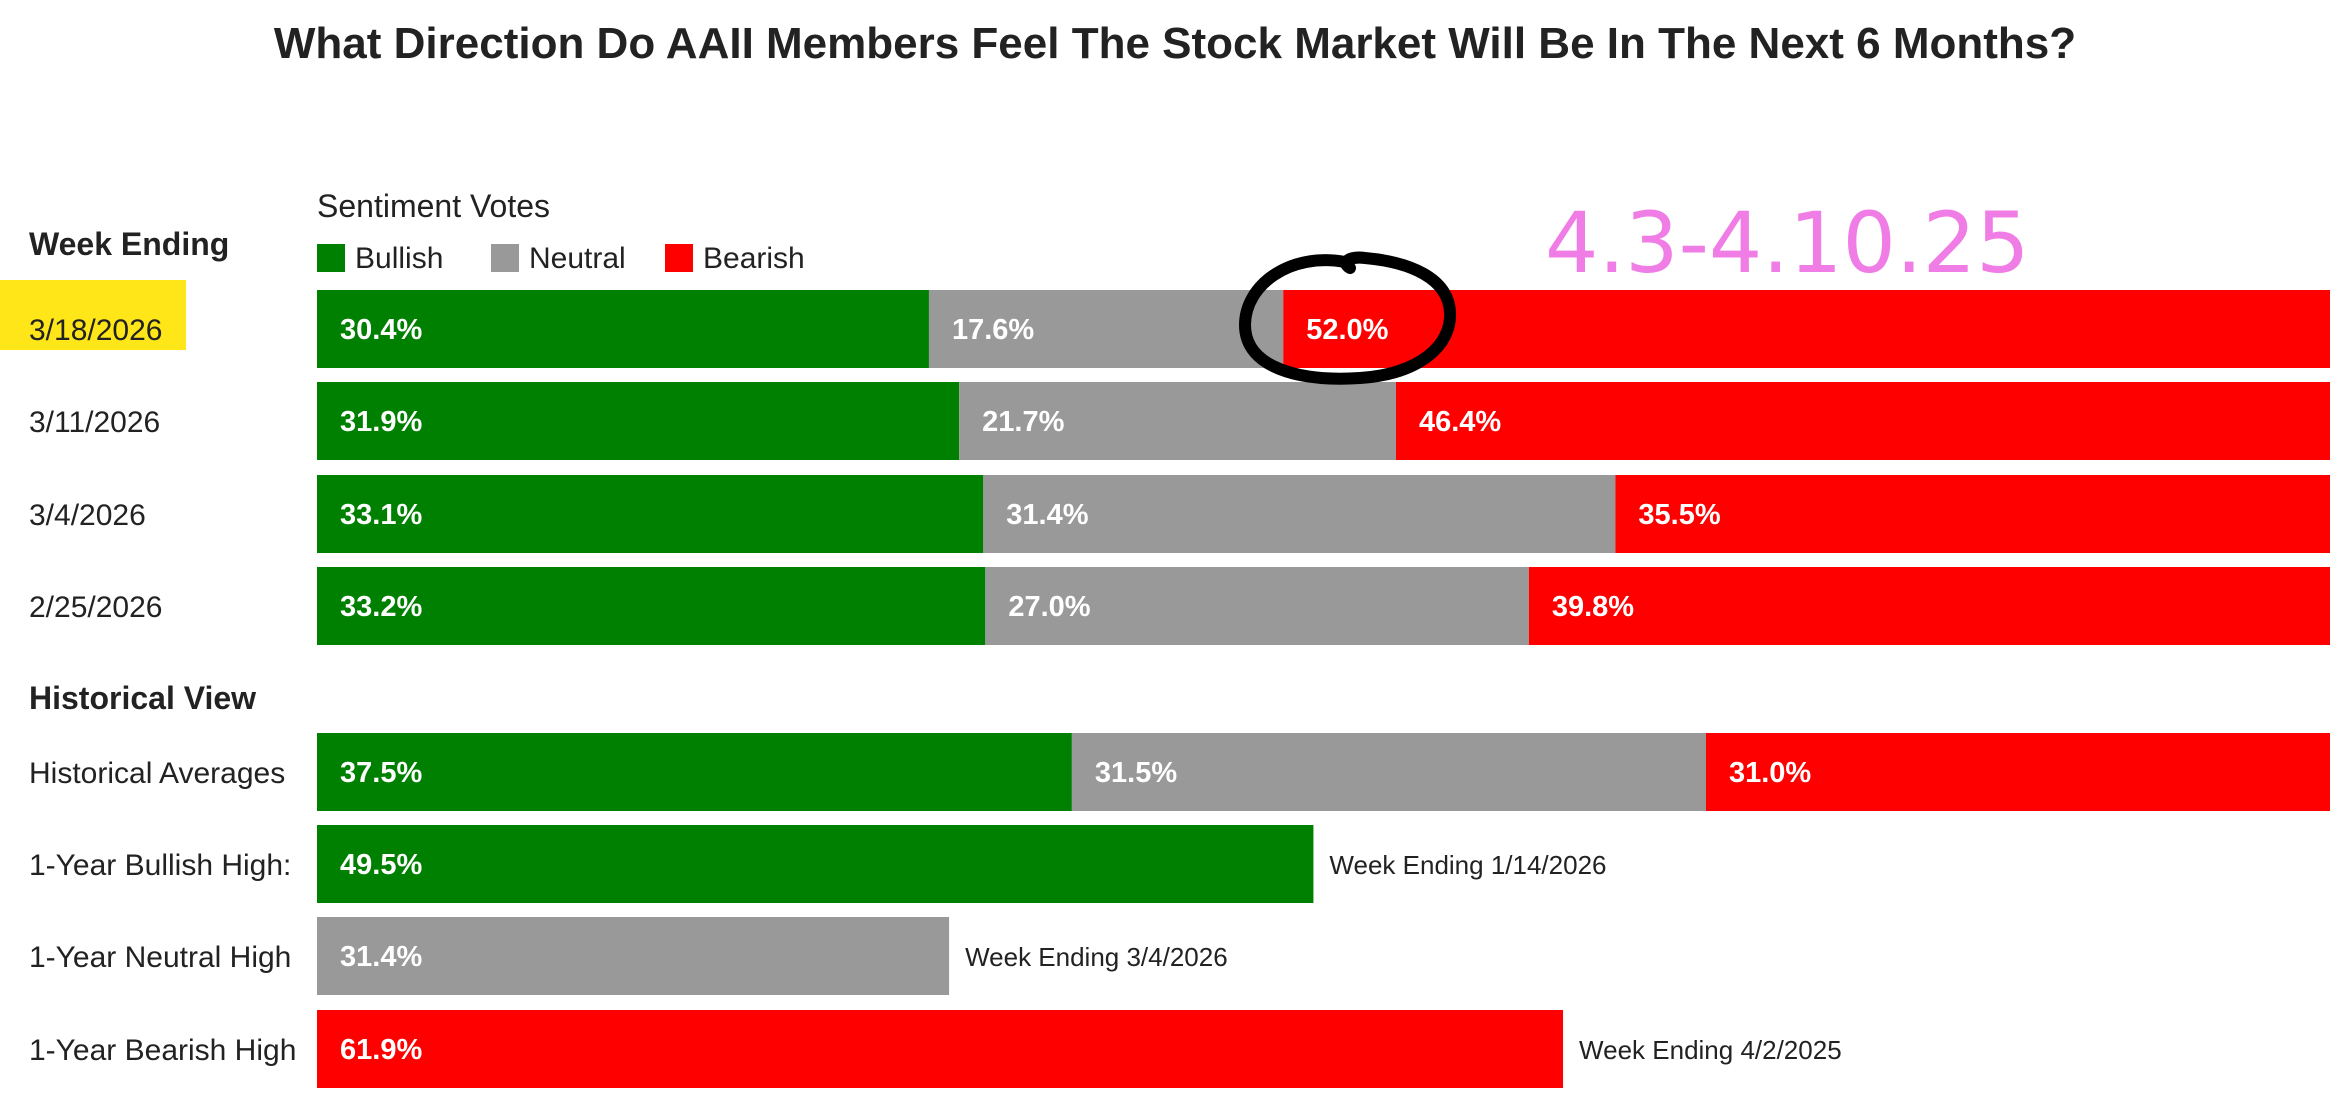 This screenshot has width=2350, height=1111. Describe the element at coordinates (633, 956) in the screenshot. I see `bar-1-year-neutral-high` at that location.